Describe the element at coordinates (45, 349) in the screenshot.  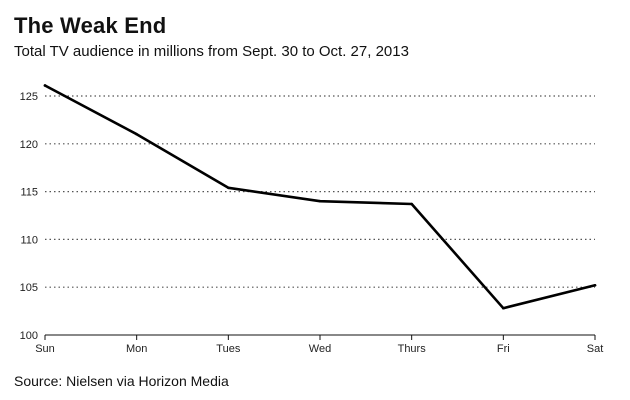
I see `x-tick-label-sun: Sun` at that location.